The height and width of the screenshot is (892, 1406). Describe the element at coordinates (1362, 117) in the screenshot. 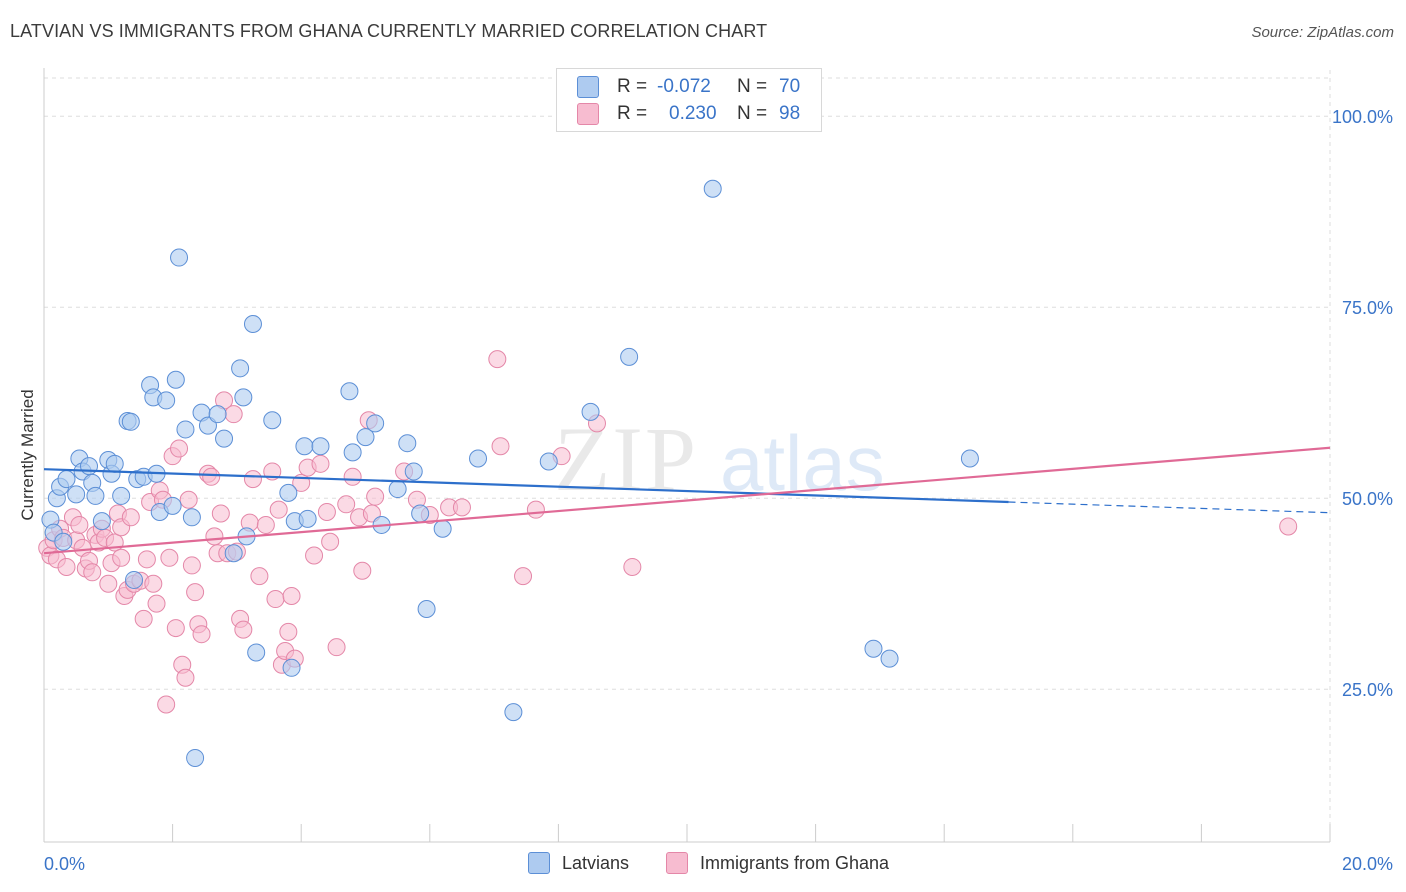

I see `y-tick-label: 100.0%` at that location.